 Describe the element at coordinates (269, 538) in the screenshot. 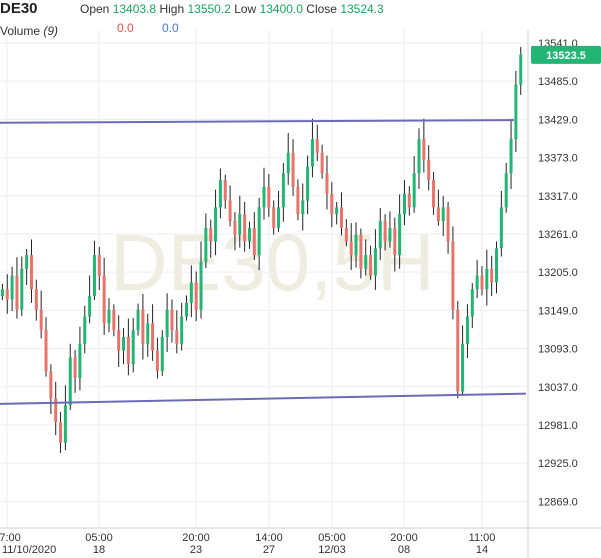

I see `x-tick-time: 14:00` at that location.